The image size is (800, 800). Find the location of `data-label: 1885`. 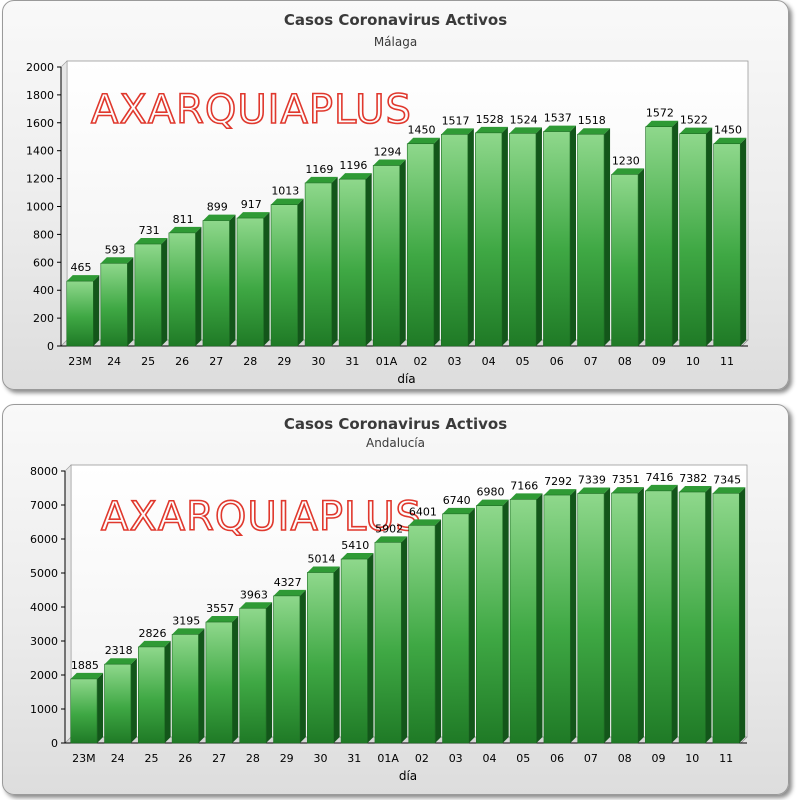

data-label: 1885 is located at coordinates (85, 665).